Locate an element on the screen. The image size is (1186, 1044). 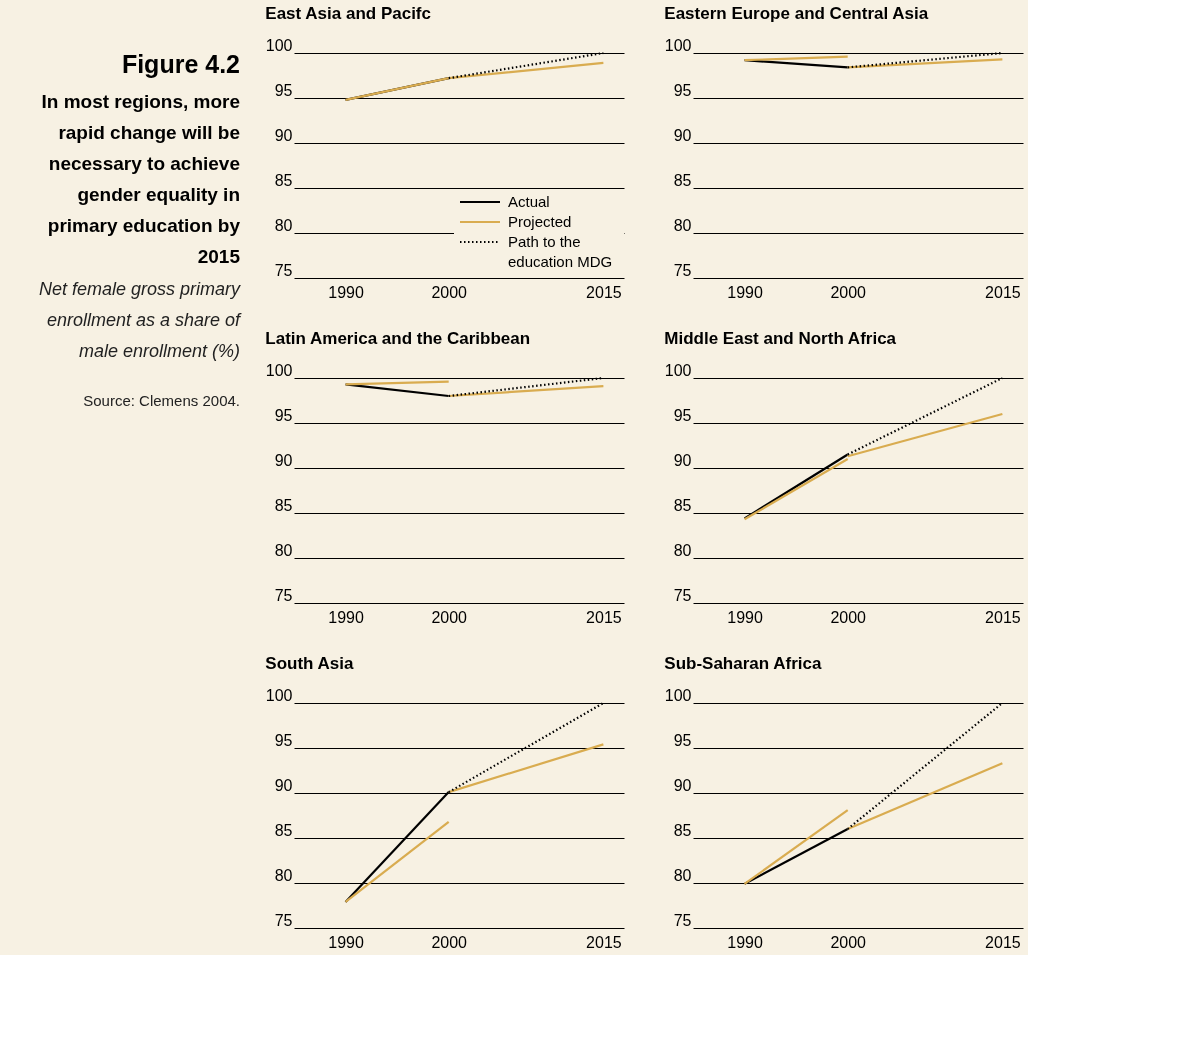
chart-title: Eastern Europe and Central Asia is located at coordinates (796, 13).